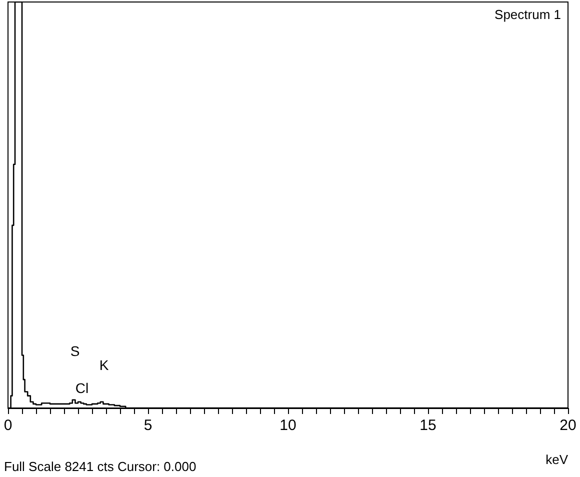  What do you see at coordinates (75, 351) in the screenshot?
I see `annotation: S` at bounding box center [75, 351].